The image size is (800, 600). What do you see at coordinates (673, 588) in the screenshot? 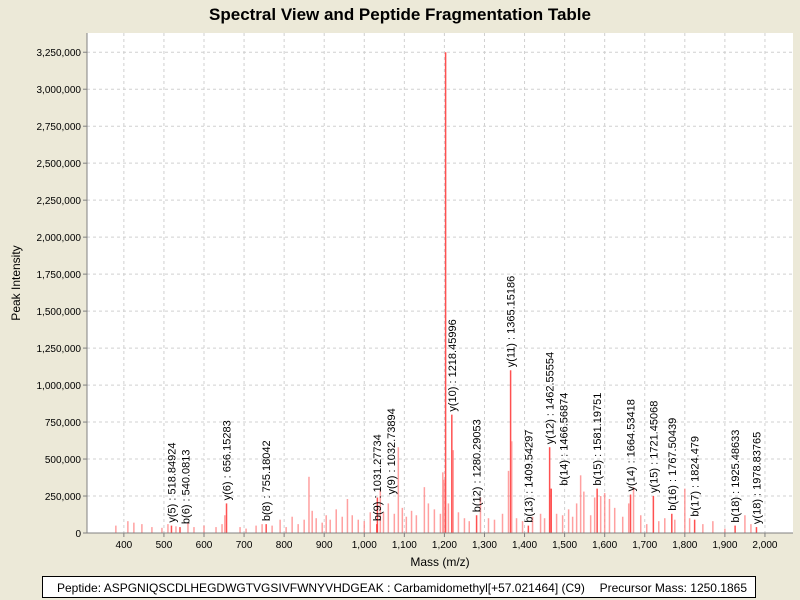
I see `precursor-mass: Precursor Mass: 1250.1865` at bounding box center [673, 588].